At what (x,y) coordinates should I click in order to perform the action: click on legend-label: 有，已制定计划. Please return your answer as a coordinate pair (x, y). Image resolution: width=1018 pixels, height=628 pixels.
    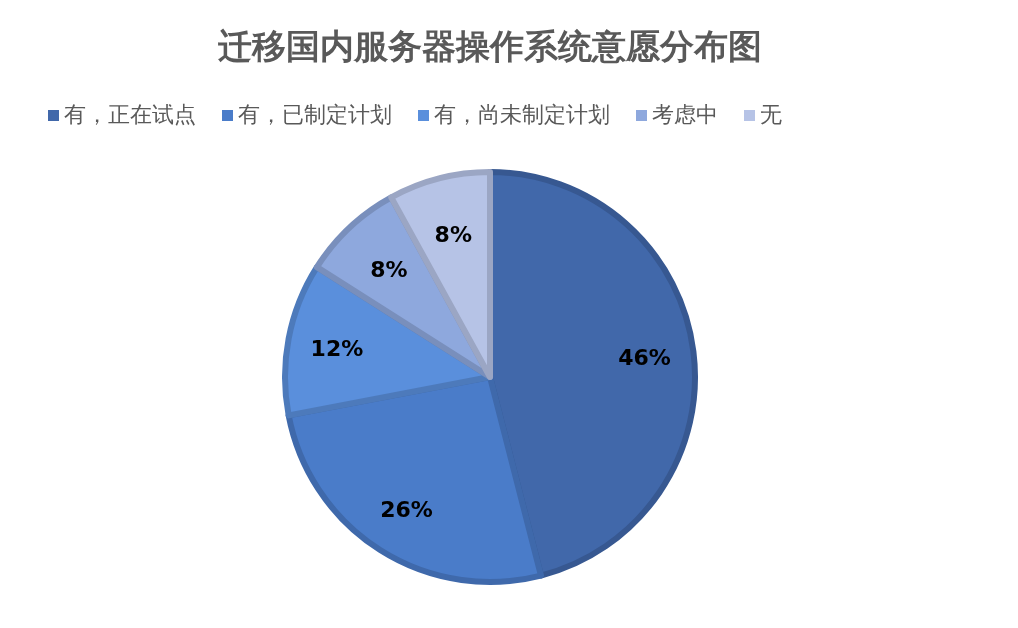
    Looking at the image, I should click on (315, 114).